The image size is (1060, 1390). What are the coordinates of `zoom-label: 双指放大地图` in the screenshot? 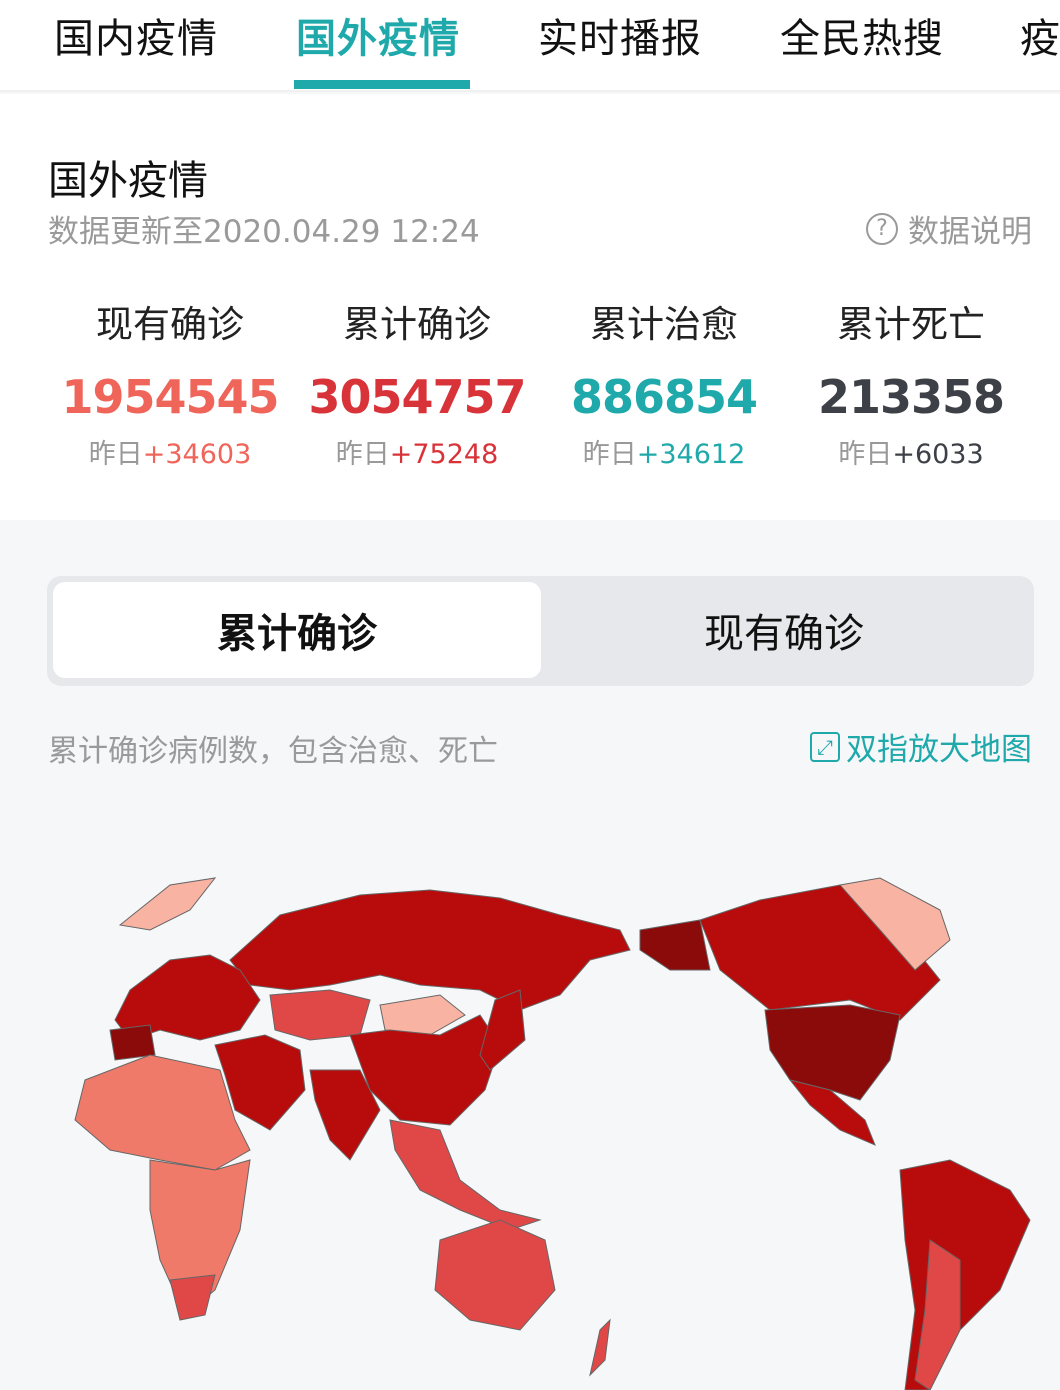 It's located at (939, 750).